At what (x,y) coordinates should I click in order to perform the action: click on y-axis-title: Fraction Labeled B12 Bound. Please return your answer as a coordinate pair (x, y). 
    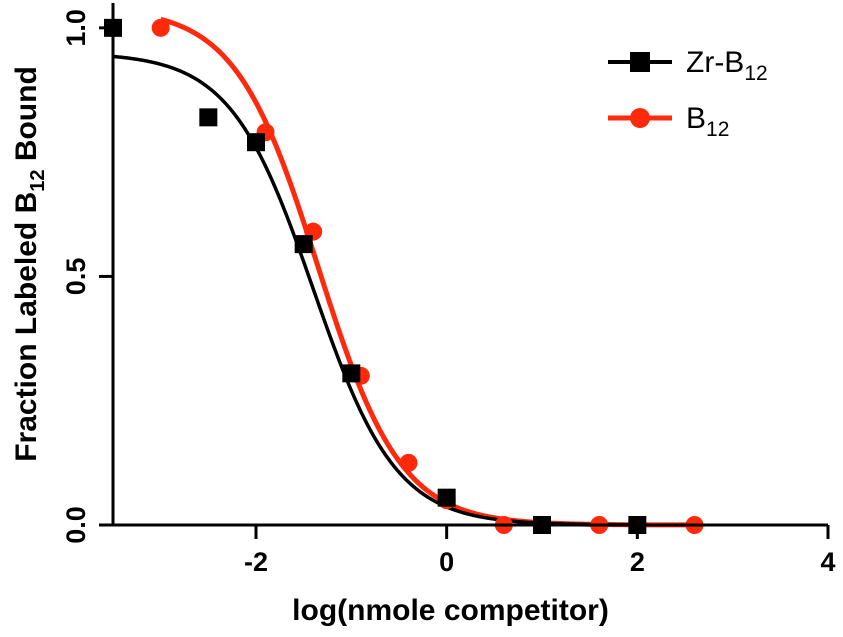
    Looking at the image, I should click on (29, 264).